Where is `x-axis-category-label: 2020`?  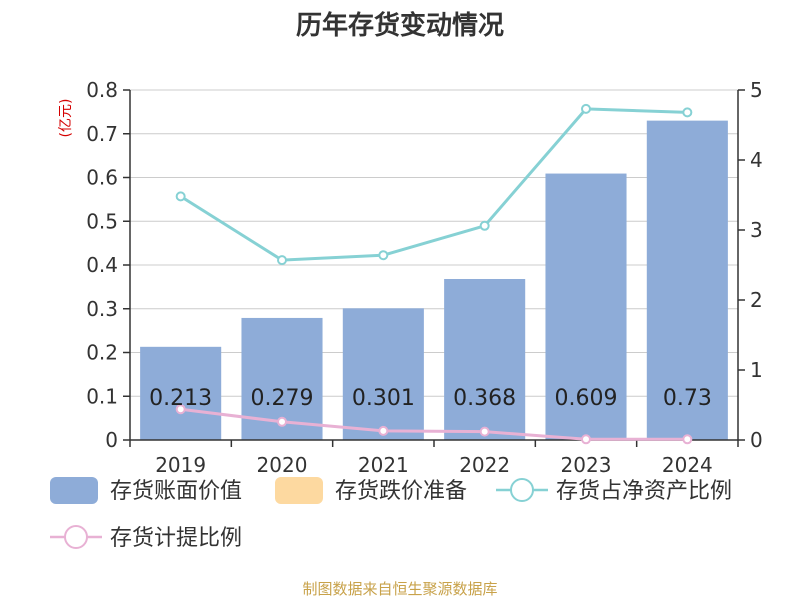
x-axis-category-label: 2020 is located at coordinates (282, 465).